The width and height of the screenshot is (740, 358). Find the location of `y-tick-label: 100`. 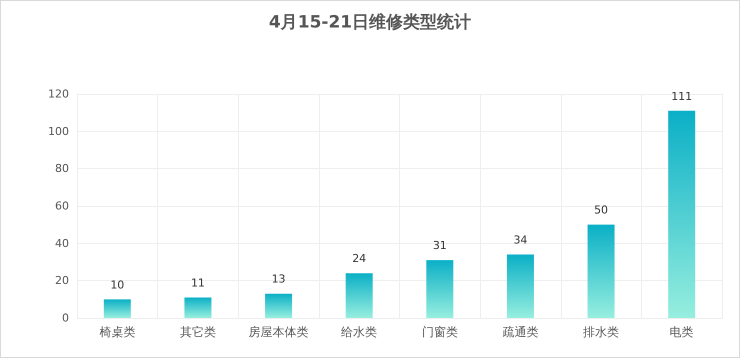

y-tick-label: 100 is located at coordinates (58, 131).